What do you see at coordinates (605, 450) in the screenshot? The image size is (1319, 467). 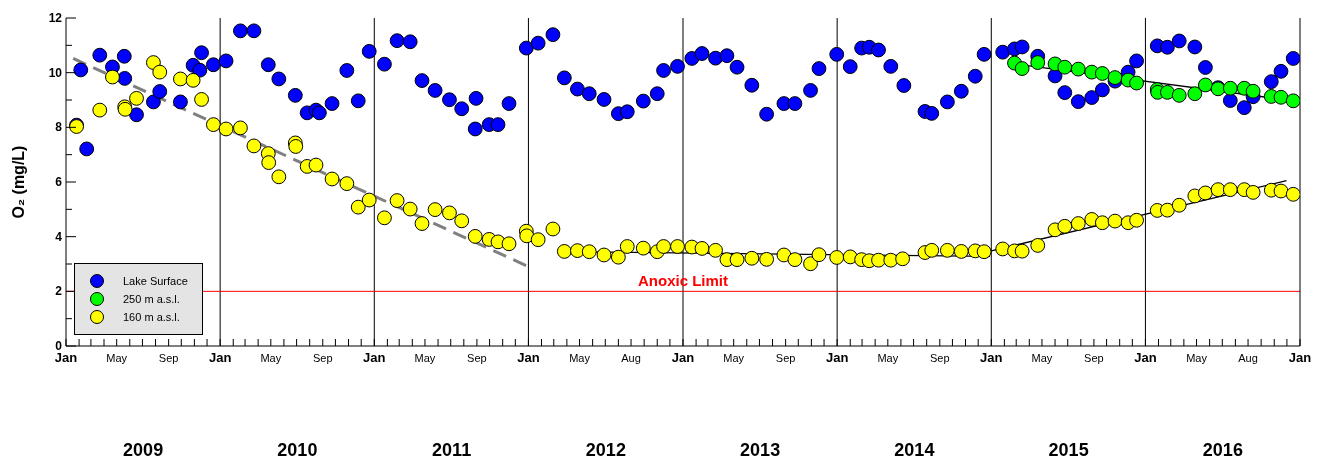 I see `text: 2012` at bounding box center [605, 450].